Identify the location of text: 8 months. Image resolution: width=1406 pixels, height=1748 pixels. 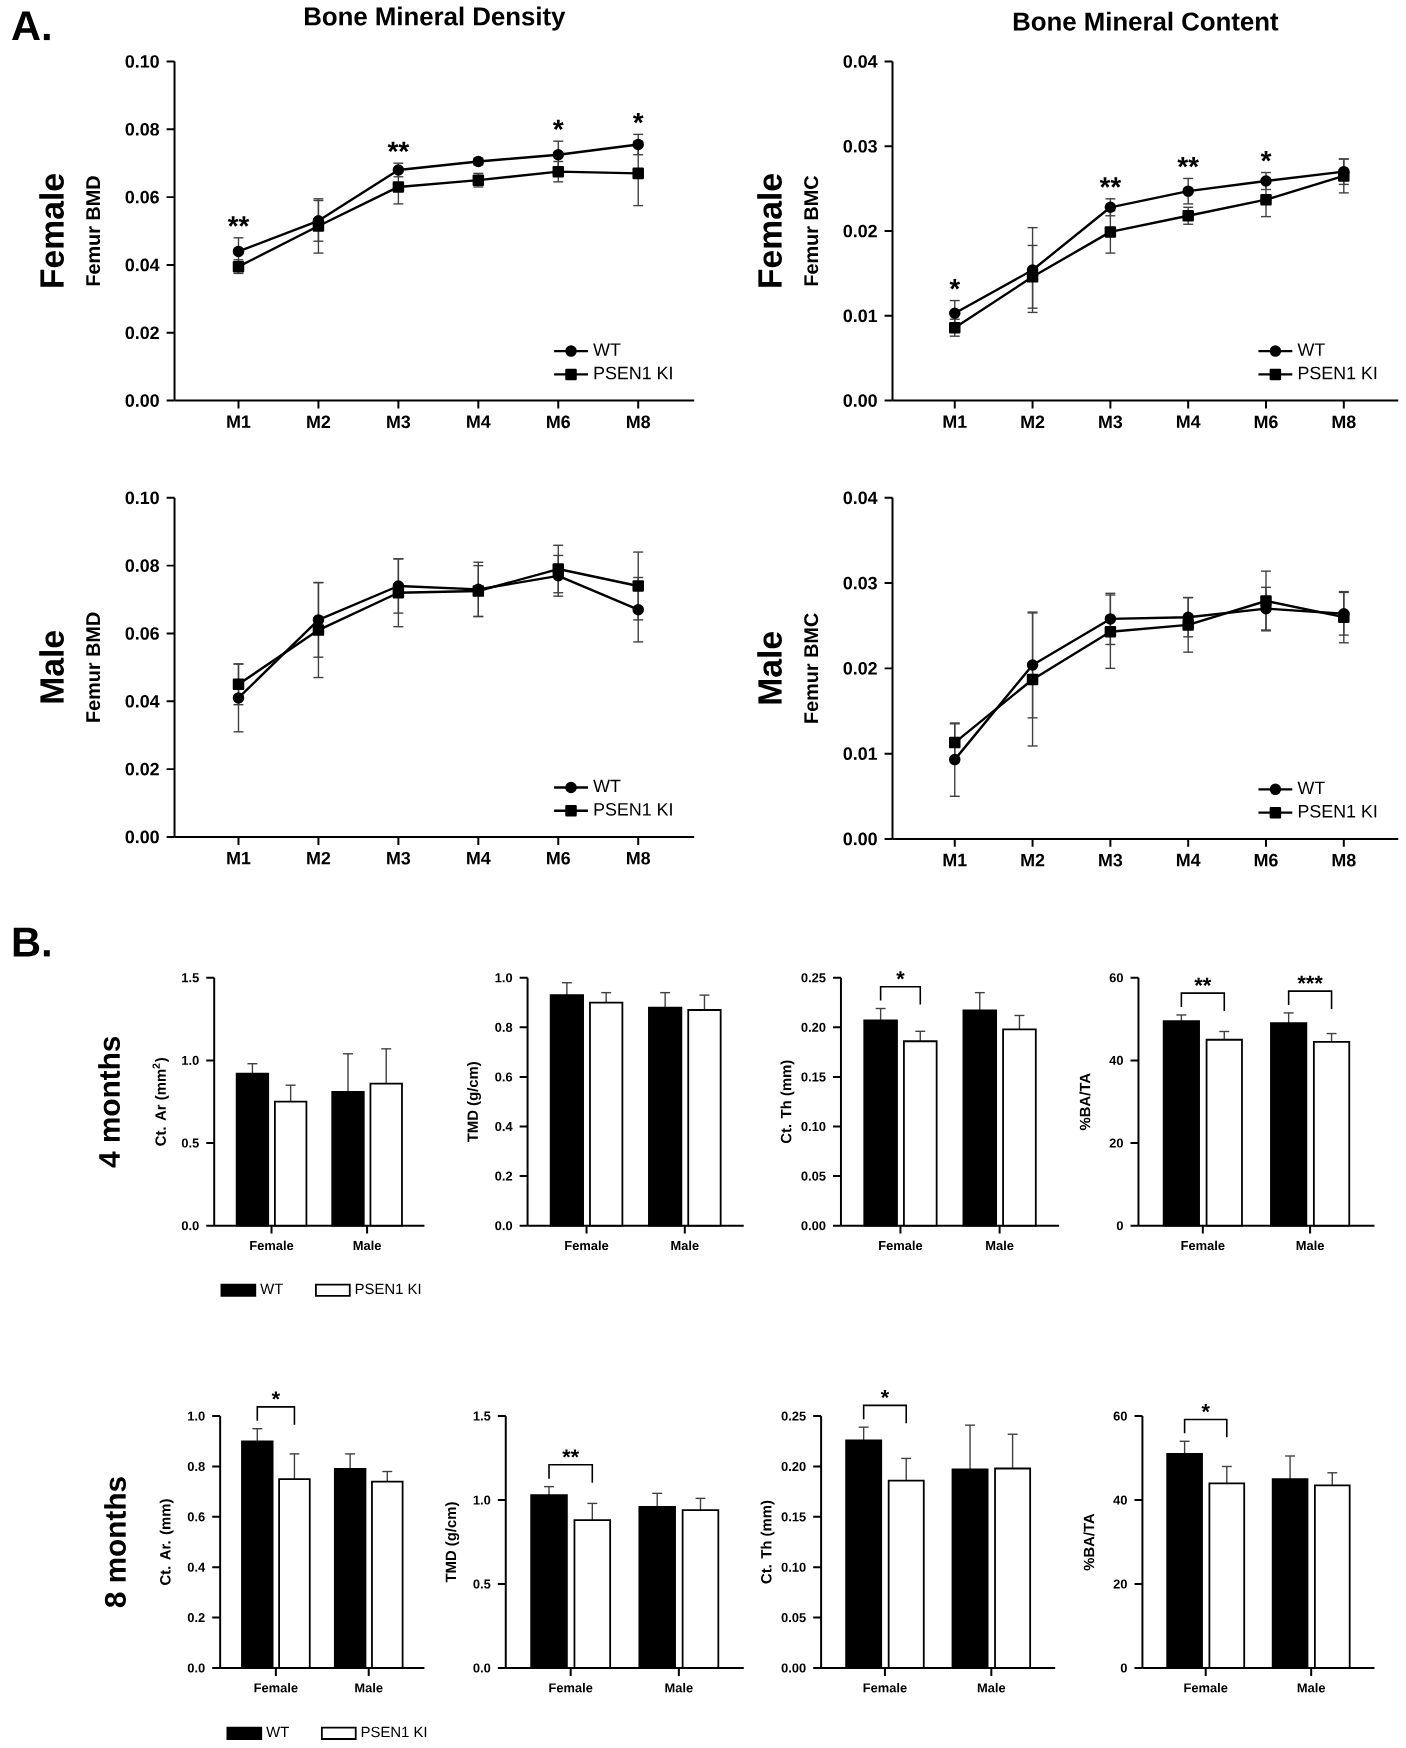
(115, 1542).